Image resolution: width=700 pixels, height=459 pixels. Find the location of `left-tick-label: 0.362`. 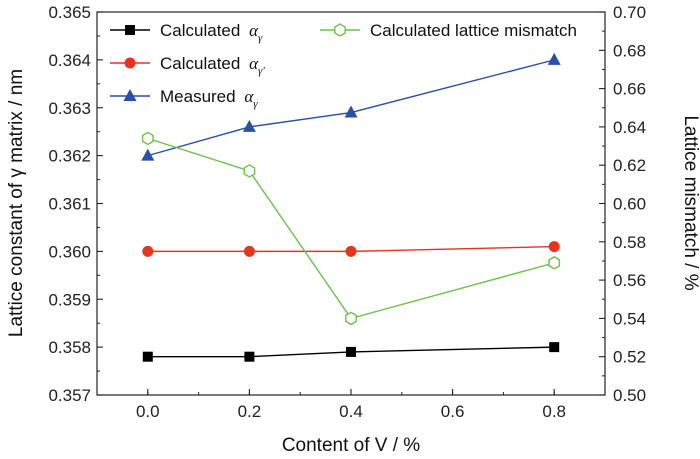

left-tick-label: 0.362 is located at coordinates (69, 156).